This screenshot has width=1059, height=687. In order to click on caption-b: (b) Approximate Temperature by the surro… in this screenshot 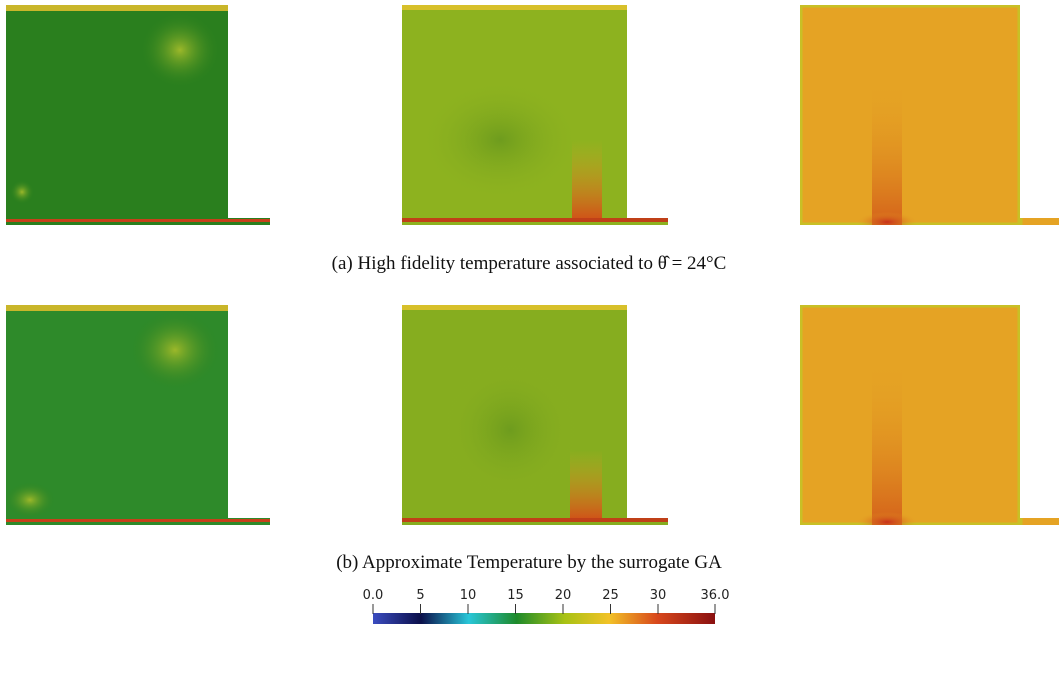, I will do `click(529, 562)`.